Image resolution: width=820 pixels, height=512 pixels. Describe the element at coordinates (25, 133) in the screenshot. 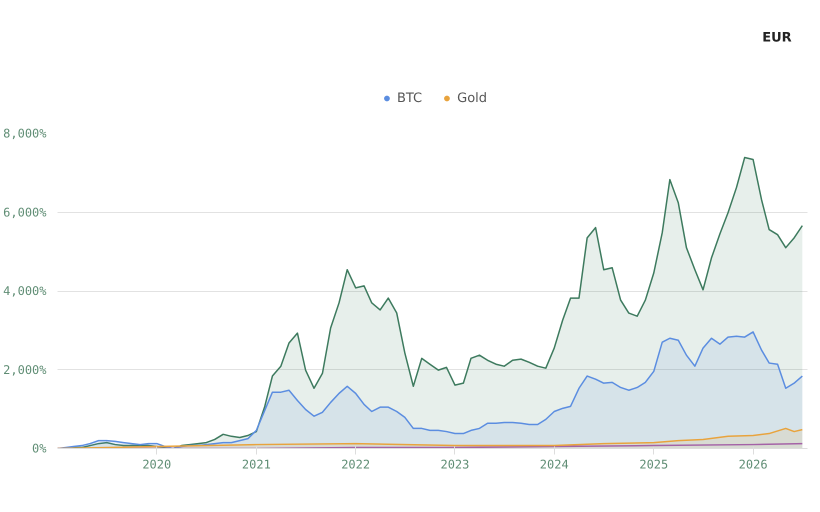

I see `y-tick-label: 8,000%` at that location.